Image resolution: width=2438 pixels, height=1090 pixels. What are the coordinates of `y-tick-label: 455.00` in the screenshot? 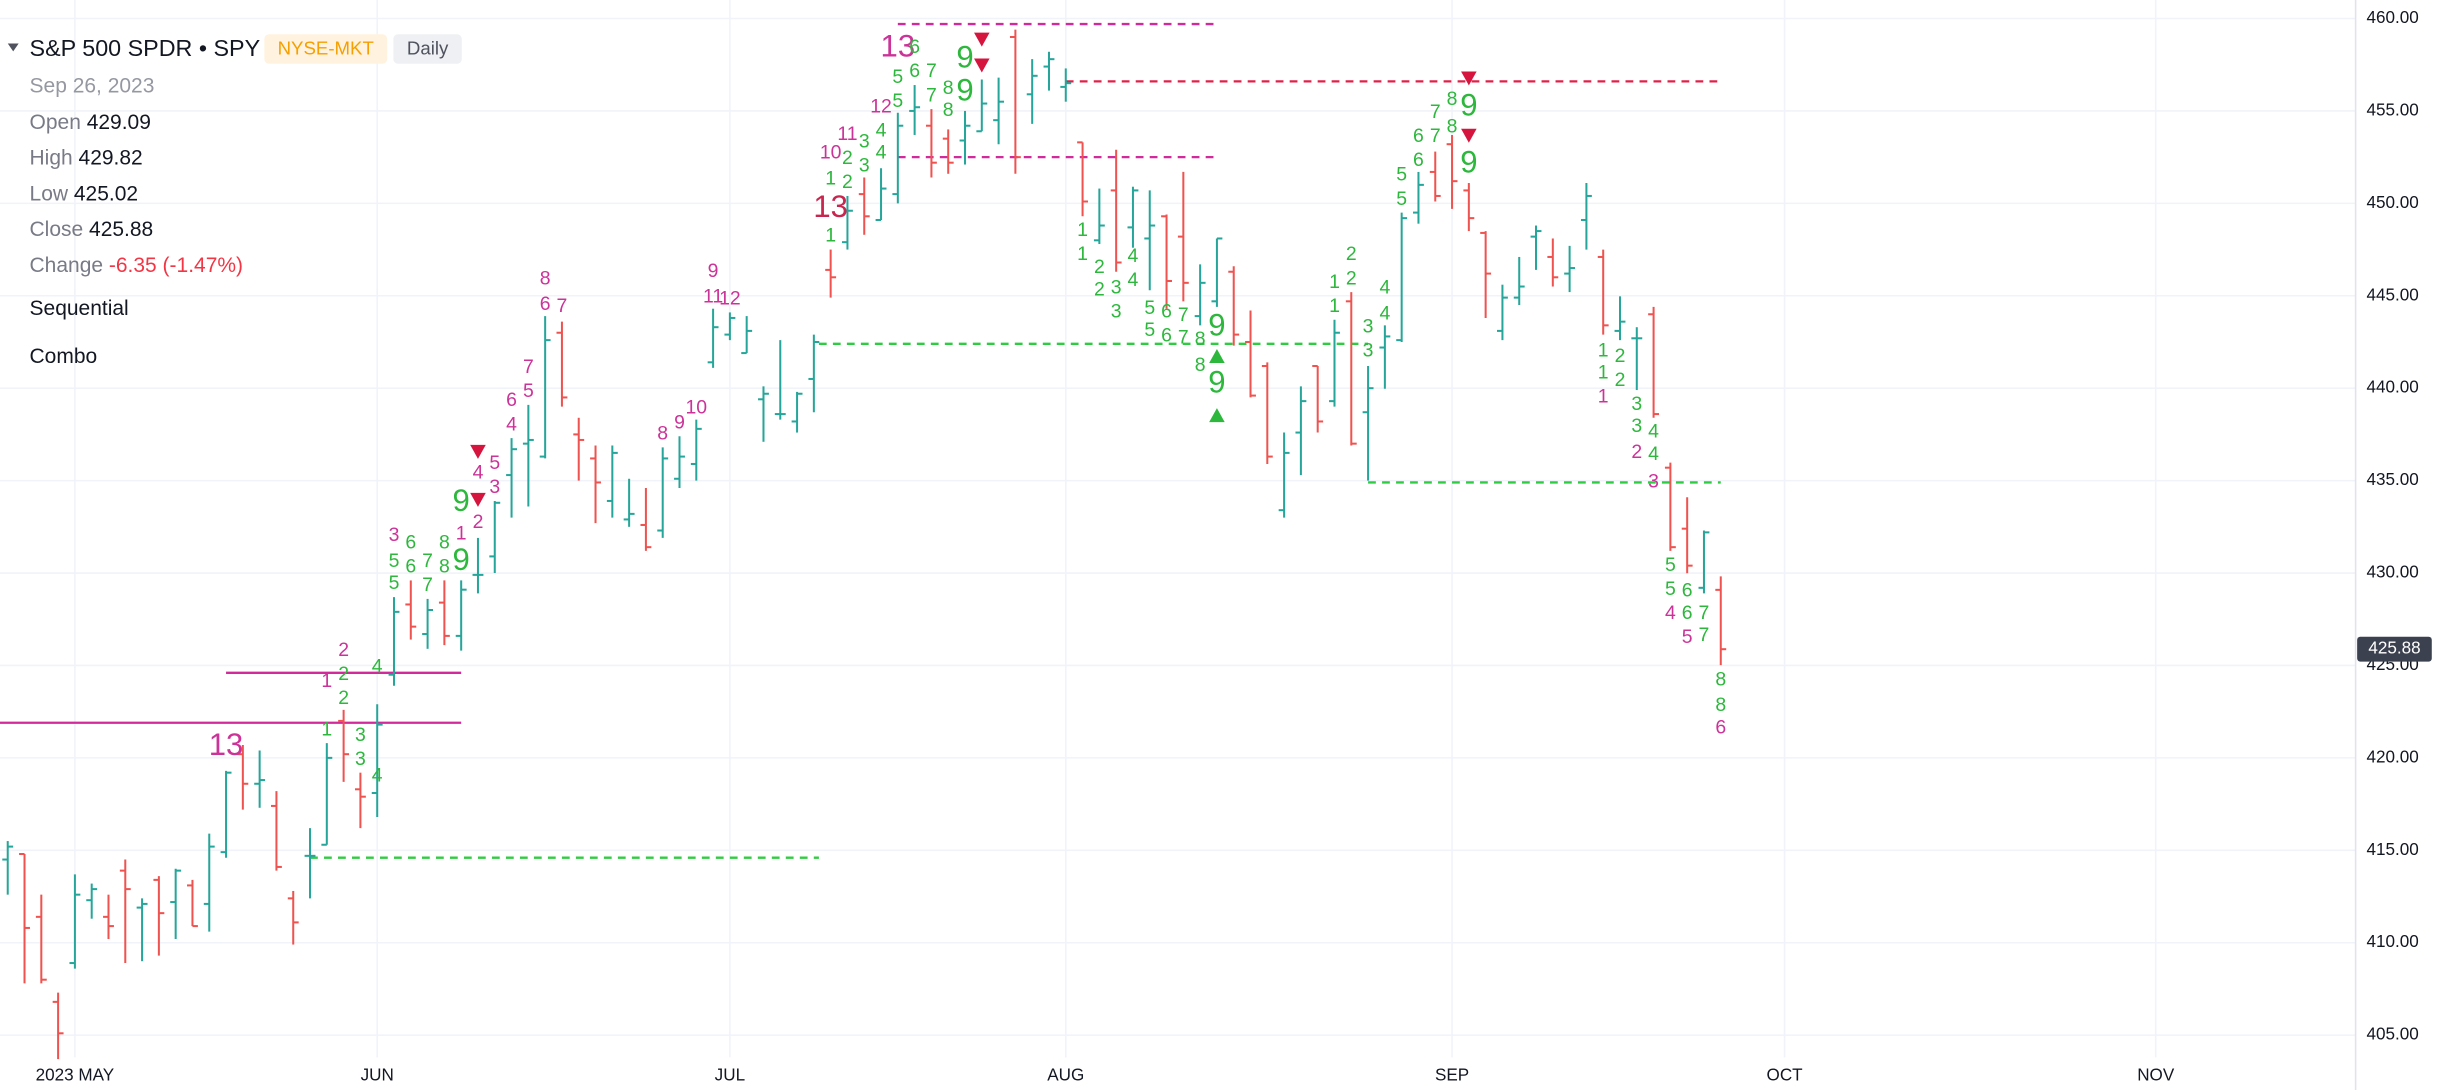 It's located at (2392, 109).